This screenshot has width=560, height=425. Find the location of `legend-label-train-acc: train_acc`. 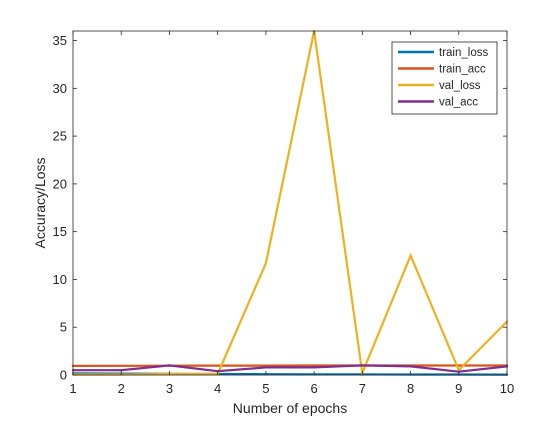

legend-label-train-acc: train_acc is located at coordinates (462, 70).